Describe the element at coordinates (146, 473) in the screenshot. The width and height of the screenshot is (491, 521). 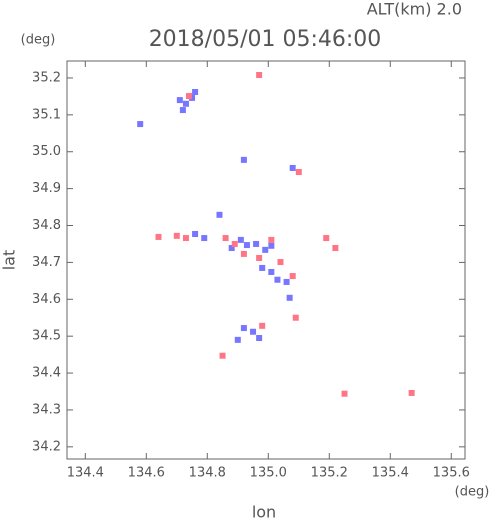
I see `x-tick-label: 134.6` at that location.